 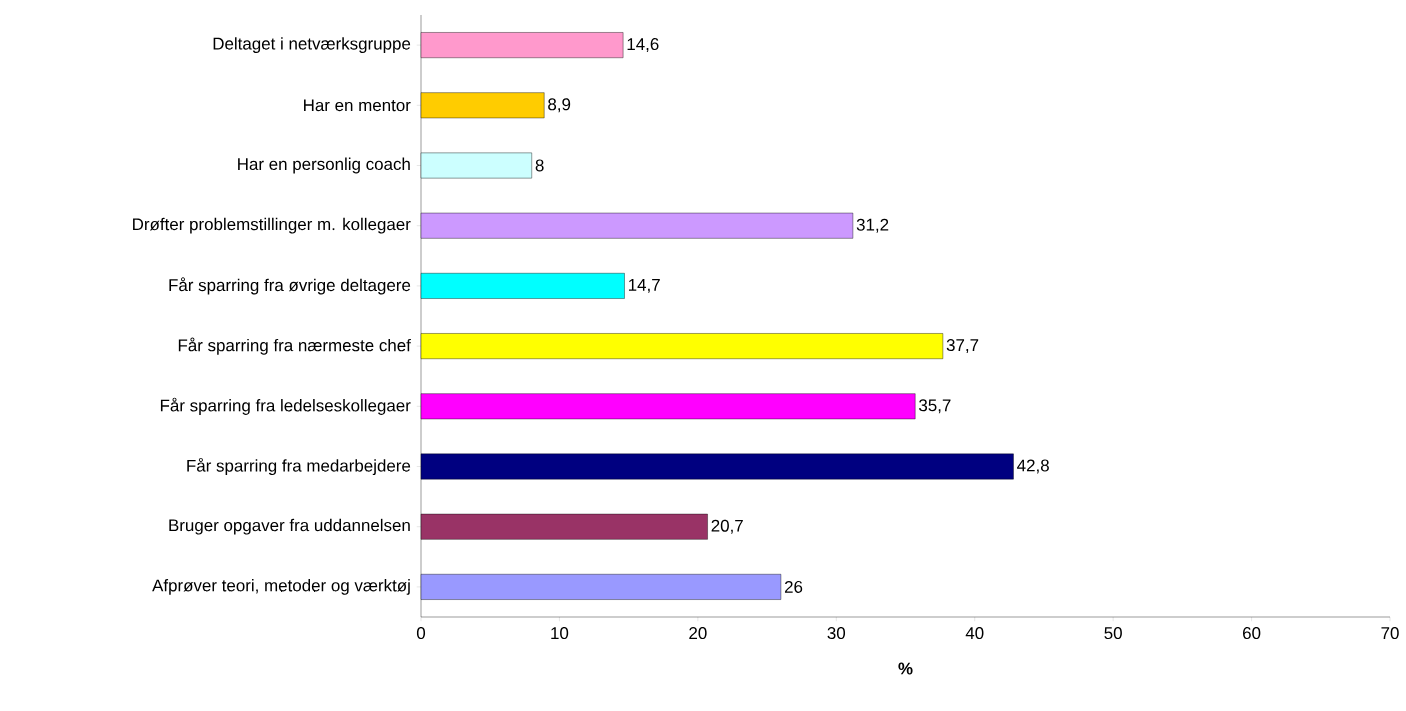 What do you see at coordinates (1252, 633) in the screenshot?
I see `x-tick-label: 60` at bounding box center [1252, 633].